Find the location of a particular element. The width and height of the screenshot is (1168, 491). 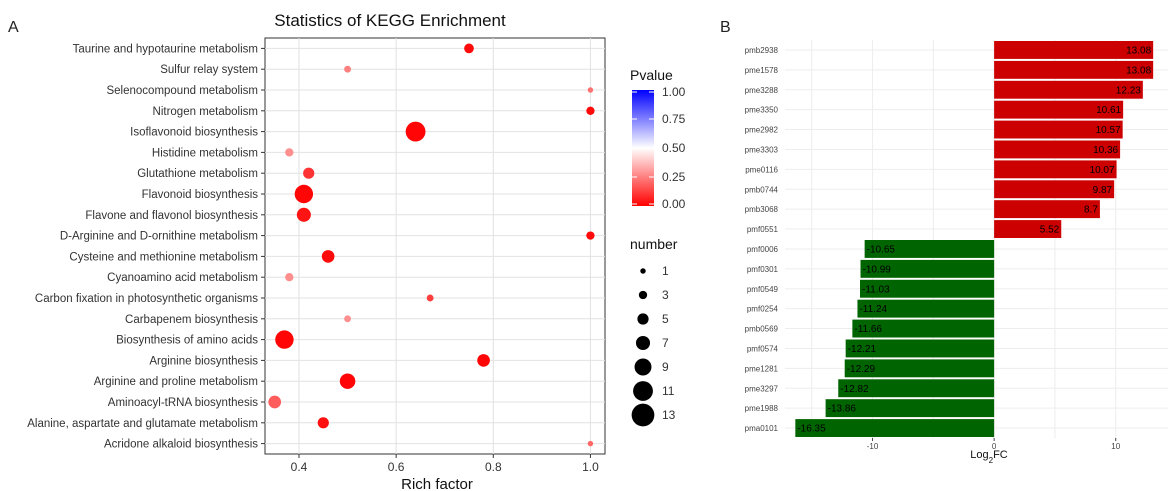

pvalue-colorbar is located at coordinates (643, 148).